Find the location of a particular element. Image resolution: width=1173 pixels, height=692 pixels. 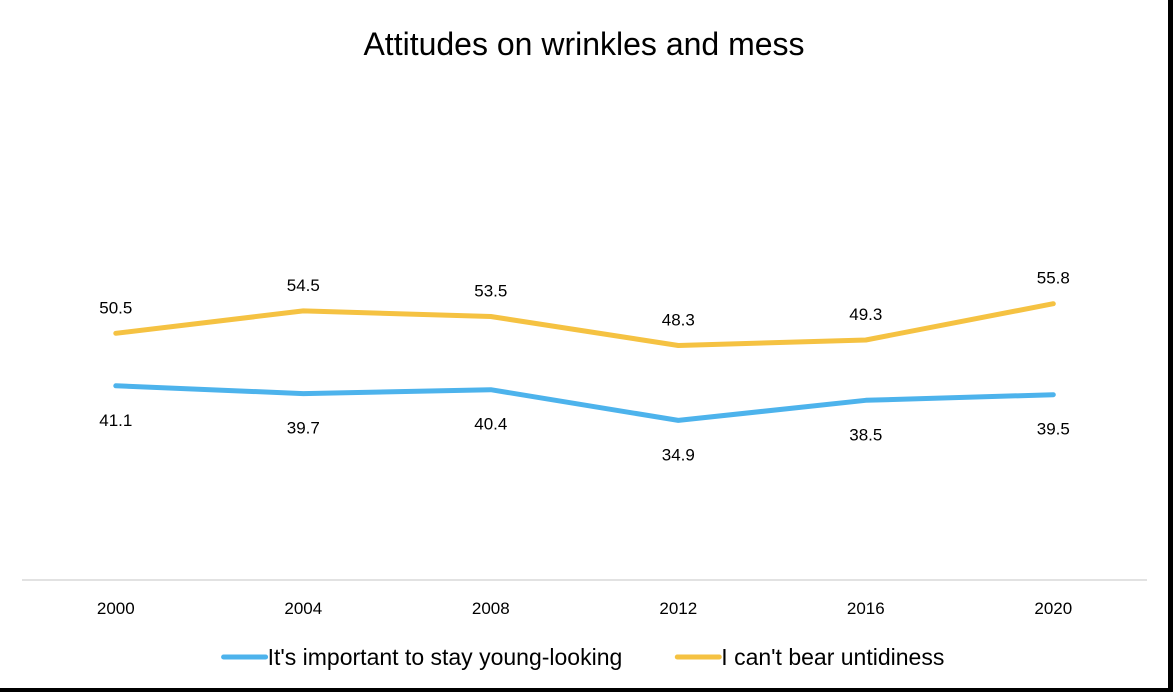

data-label: 39.7 is located at coordinates (303, 428).